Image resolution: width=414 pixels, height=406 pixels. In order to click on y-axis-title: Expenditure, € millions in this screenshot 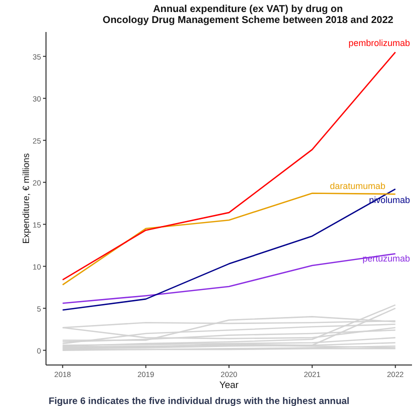, I will do `click(26, 198)`.